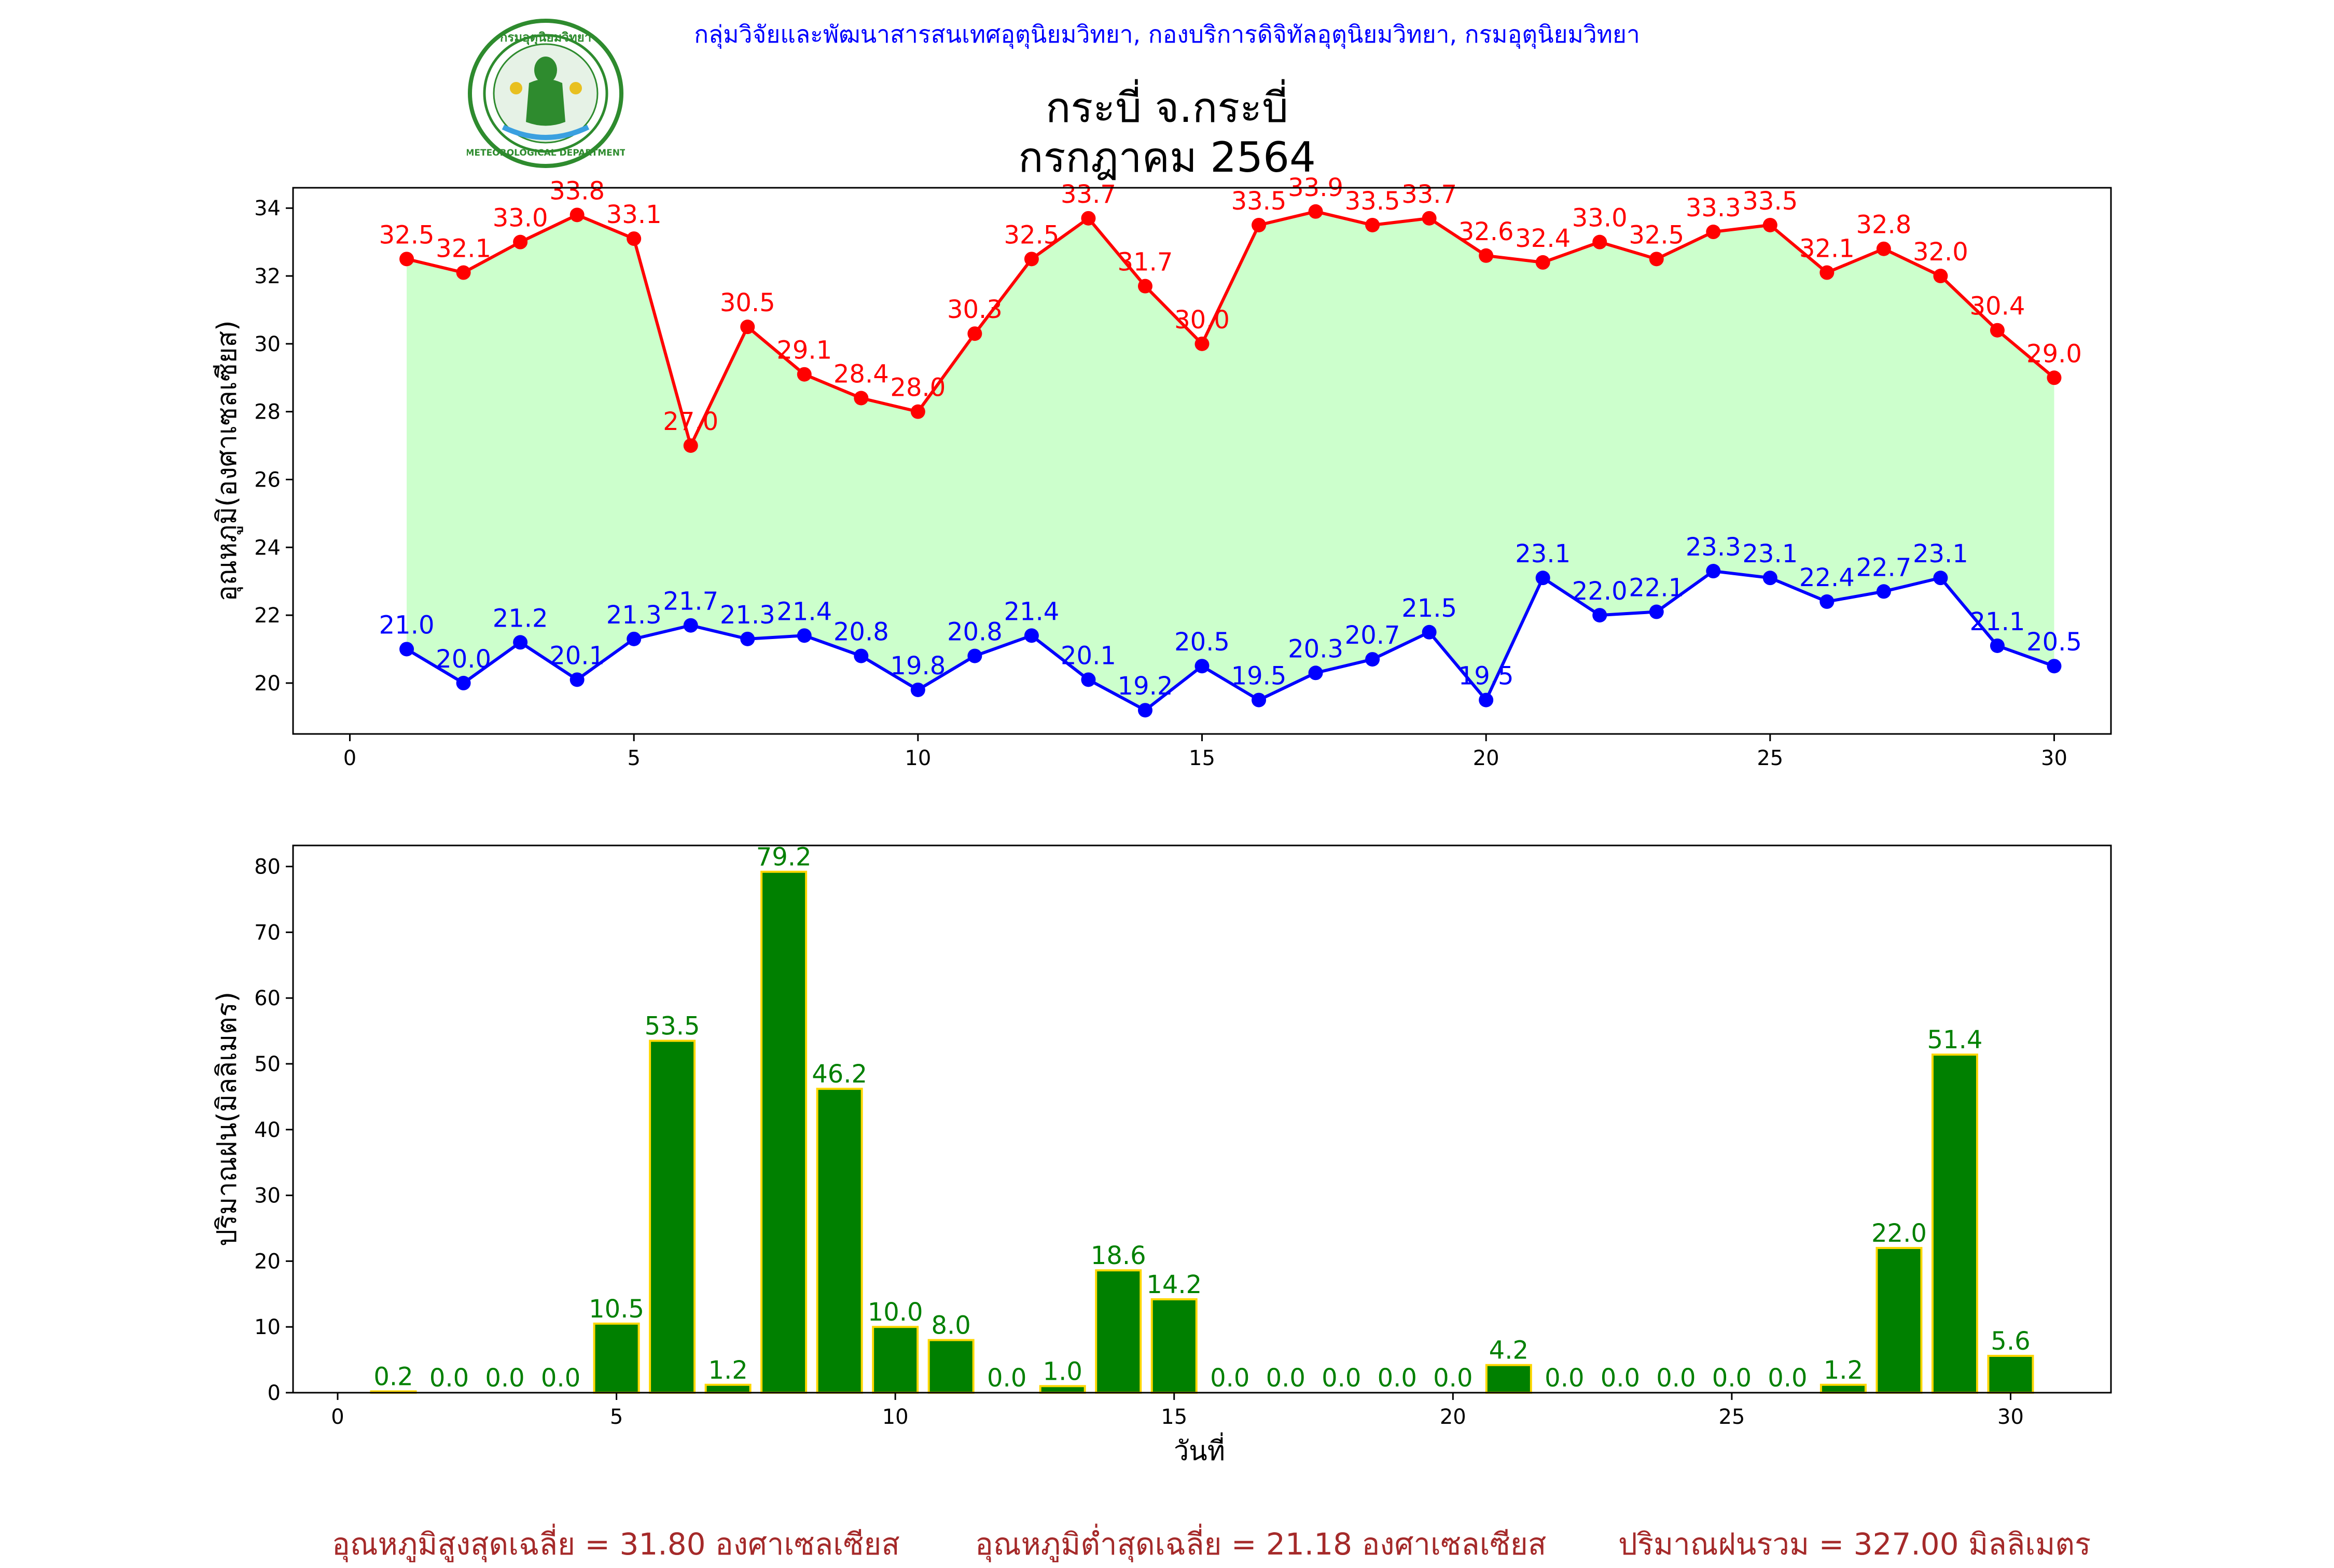 Image resolution: width=2334 pixels, height=1568 pixels. I want to click on temperature-y-tick-label: 28, so click(267, 412).